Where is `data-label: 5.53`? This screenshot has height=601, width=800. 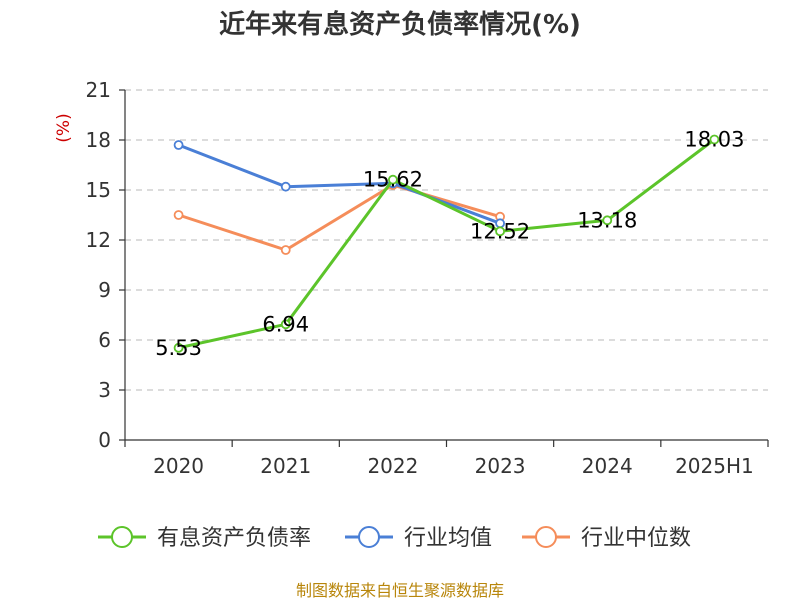 data-label: 5.53 is located at coordinates (178, 348).